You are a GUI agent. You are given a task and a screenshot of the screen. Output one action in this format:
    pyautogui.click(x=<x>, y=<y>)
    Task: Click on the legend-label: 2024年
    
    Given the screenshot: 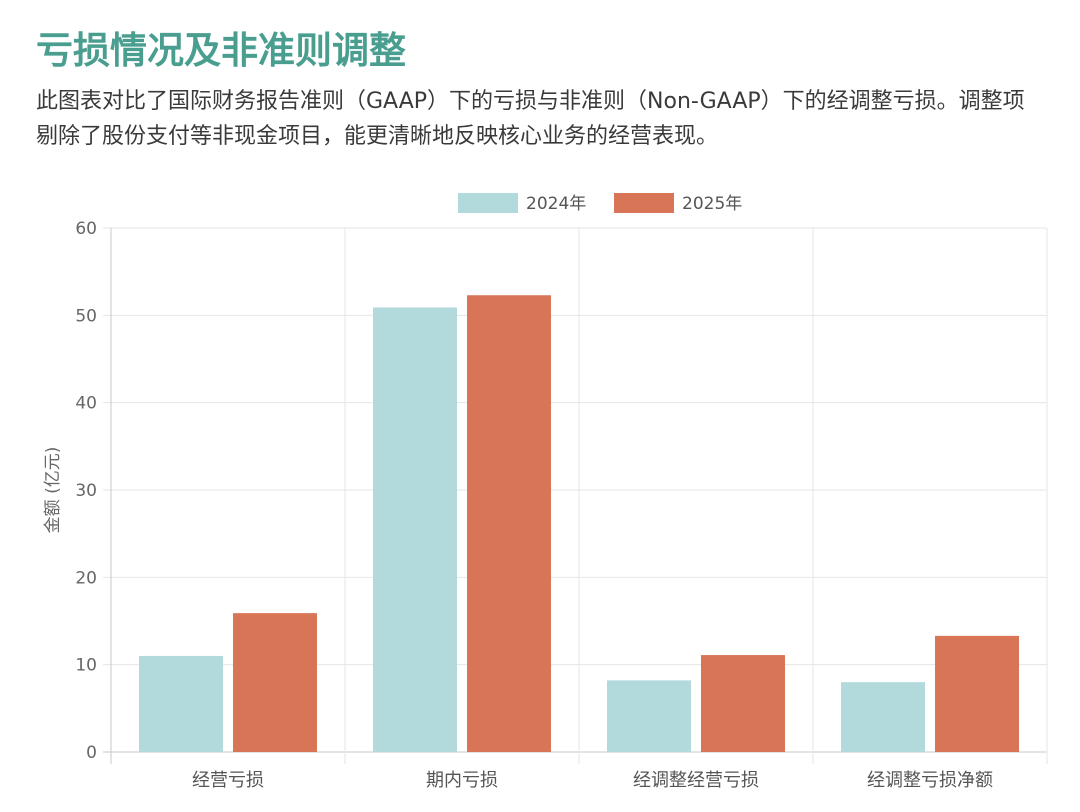 What is the action you would take?
    pyautogui.click(x=556, y=204)
    